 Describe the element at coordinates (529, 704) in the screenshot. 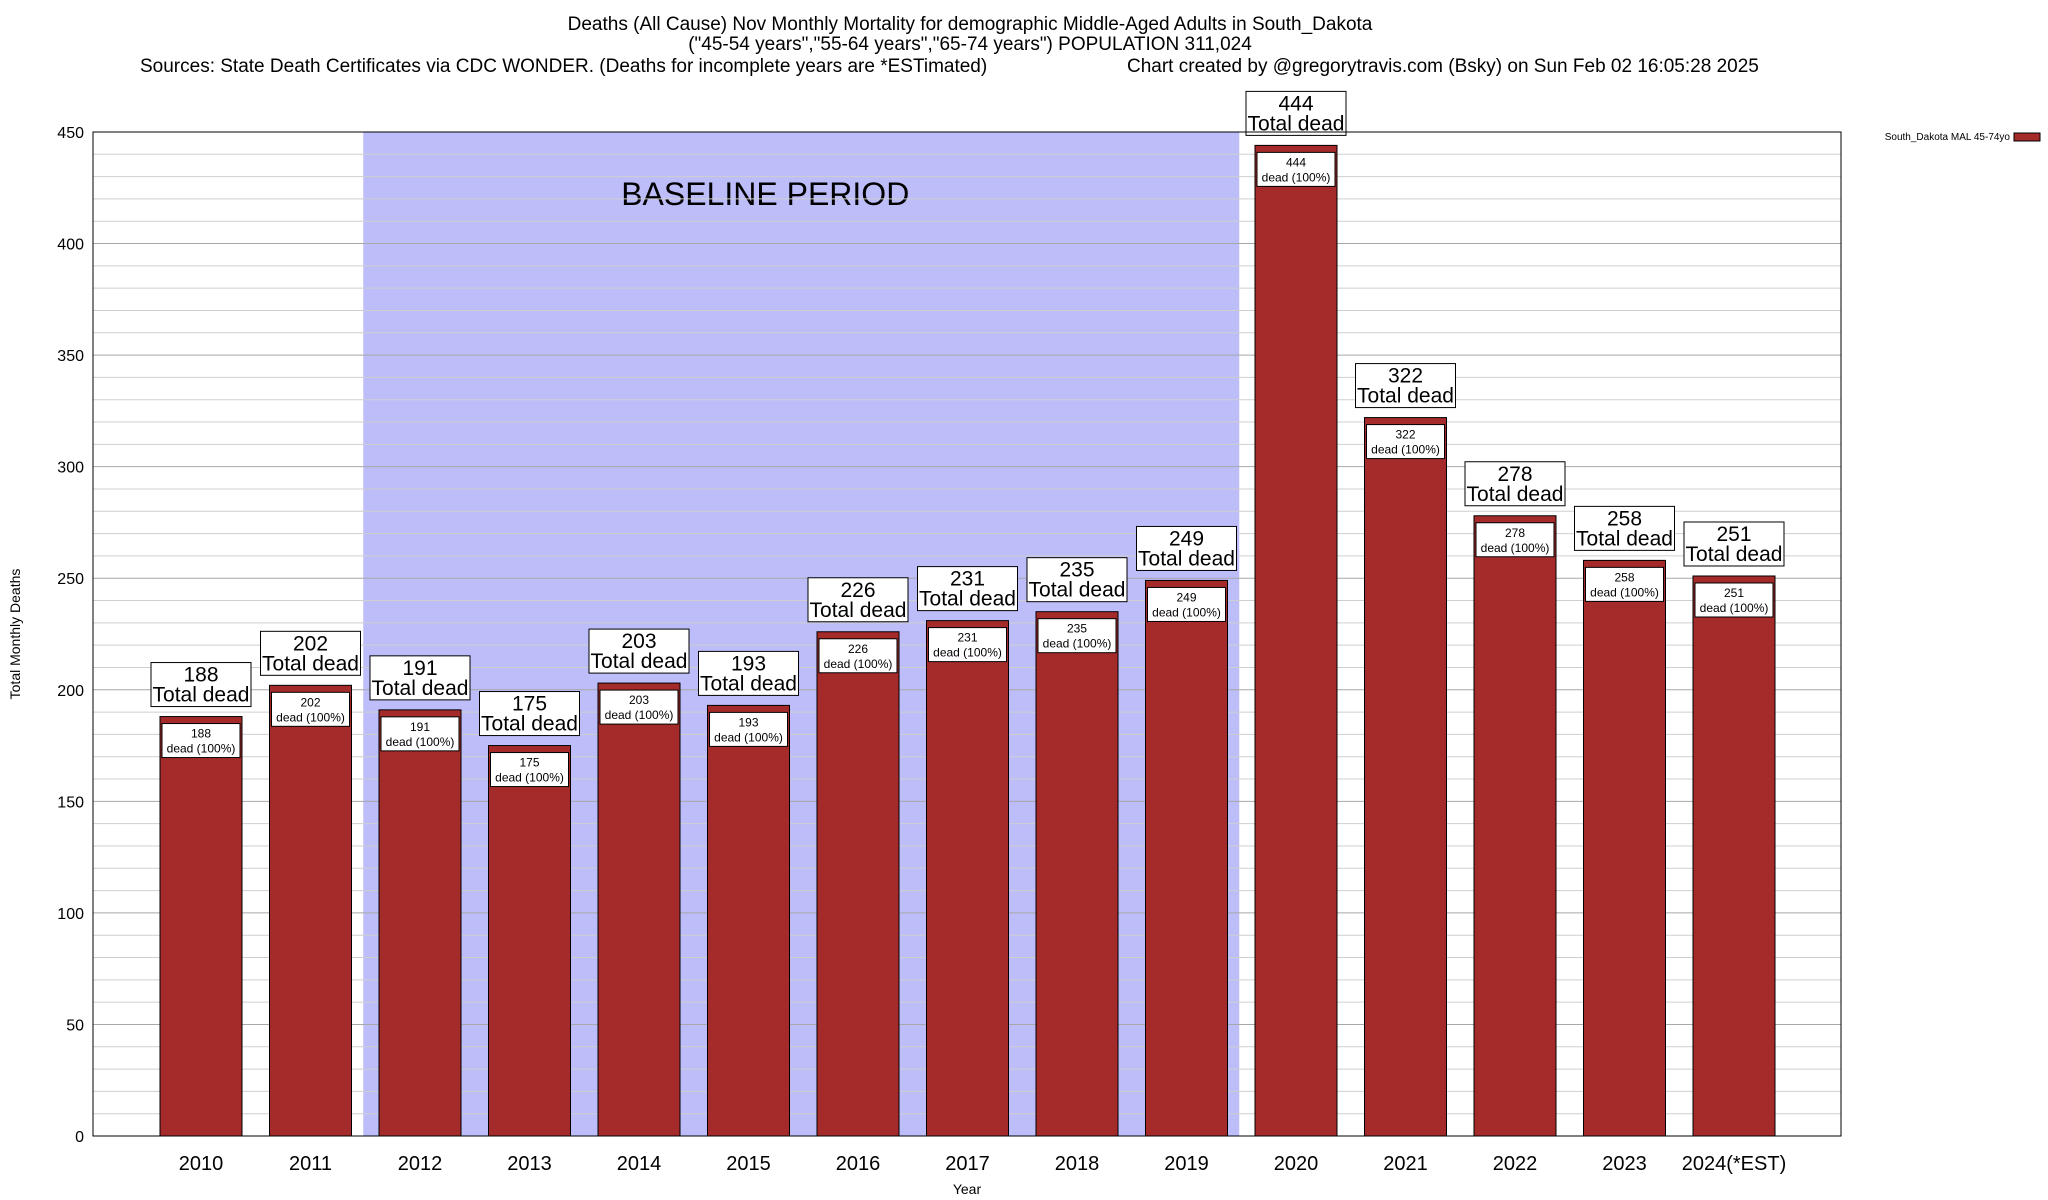

I see `bar-top-value: 175` at that location.